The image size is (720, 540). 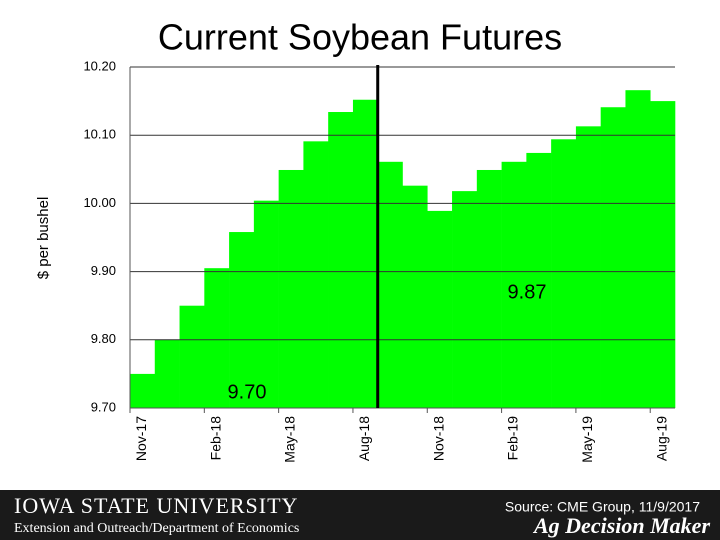 What do you see at coordinates (215, 438) in the screenshot?
I see `x-tick-label: Feb-18` at bounding box center [215, 438].